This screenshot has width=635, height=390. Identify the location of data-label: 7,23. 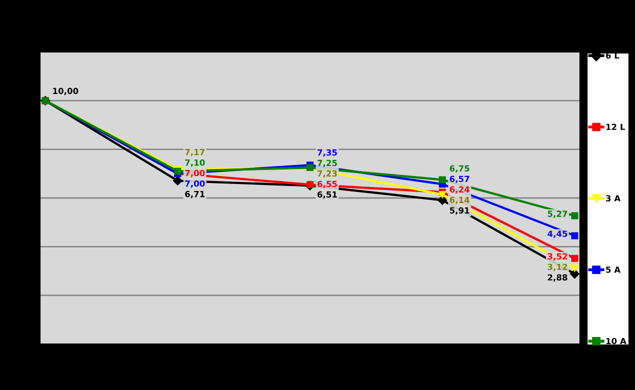
(327, 174).